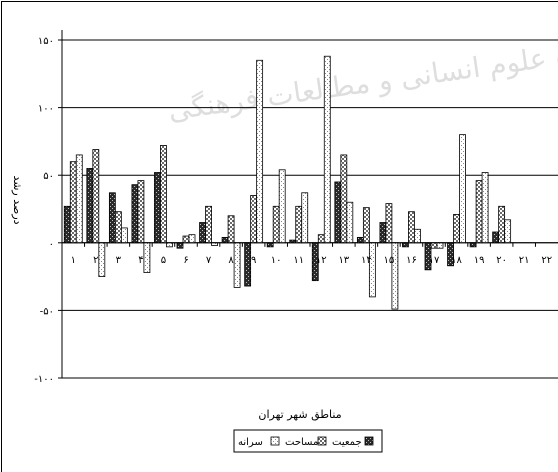  Describe the element at coordinates (51, 244) in the screenshot. I see `y-tick-label: ۰` at that location.